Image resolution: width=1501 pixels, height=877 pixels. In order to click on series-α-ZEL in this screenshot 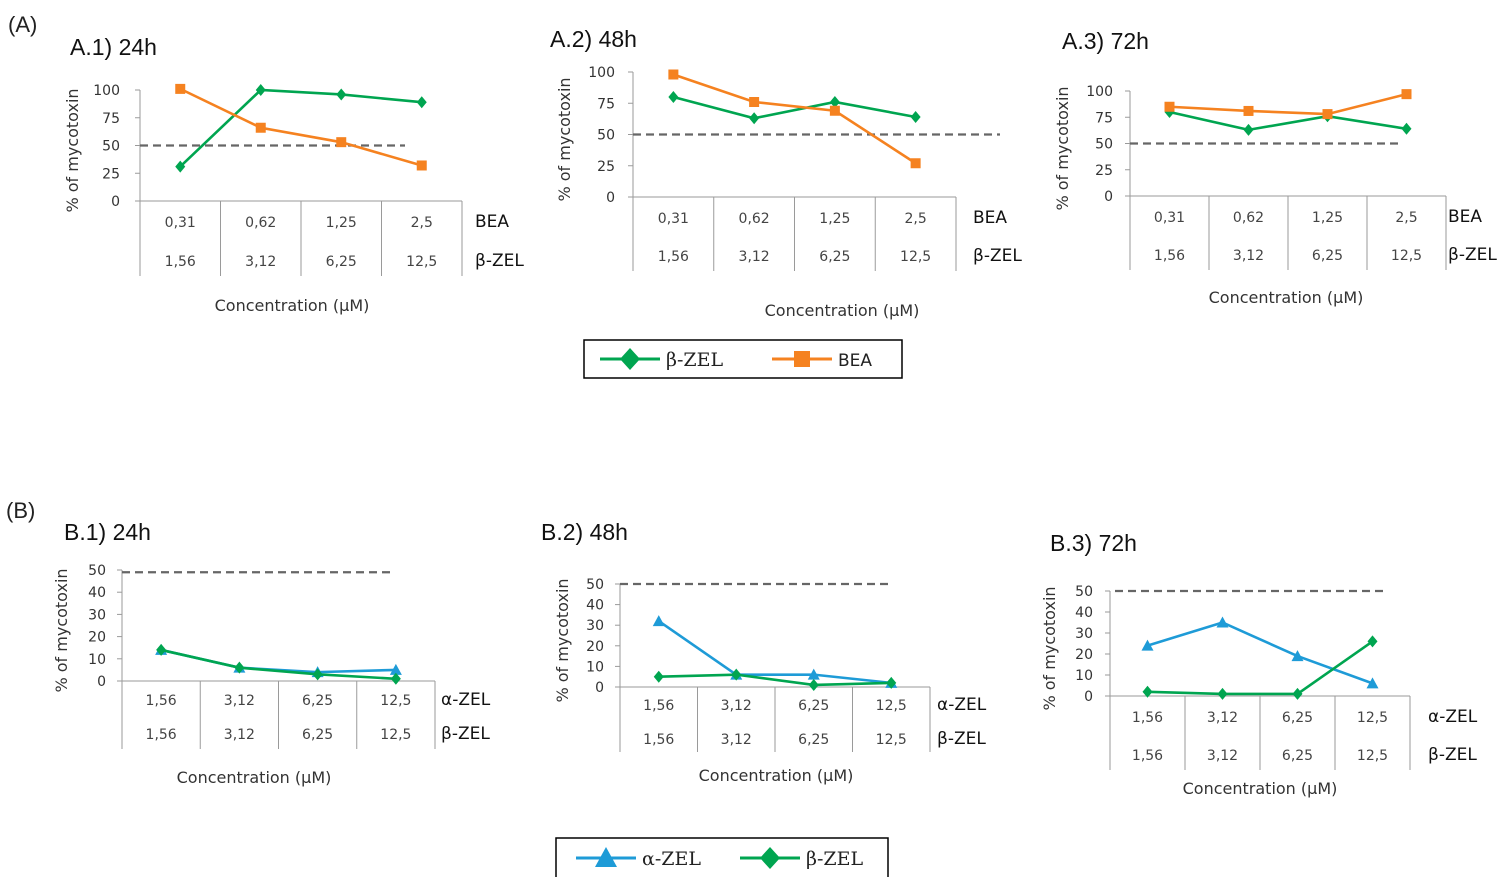, I will do `click(1260, 652)`.